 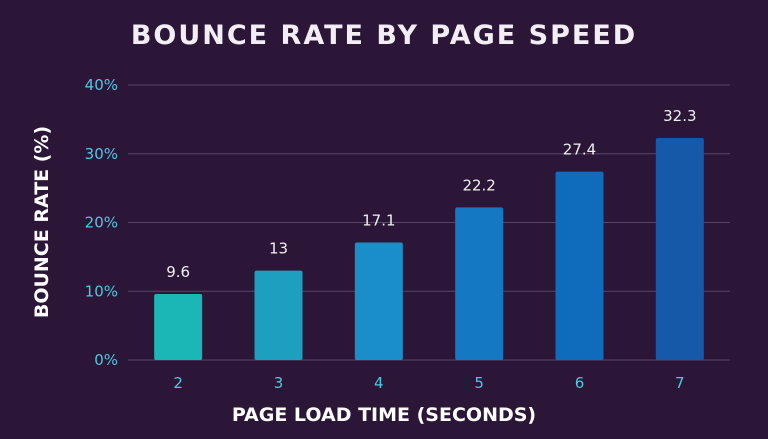 What do you see at coordinates (679, 116) in the screenshot?
I see `data-label-7: 32.3` at bounding box center [679, 116].